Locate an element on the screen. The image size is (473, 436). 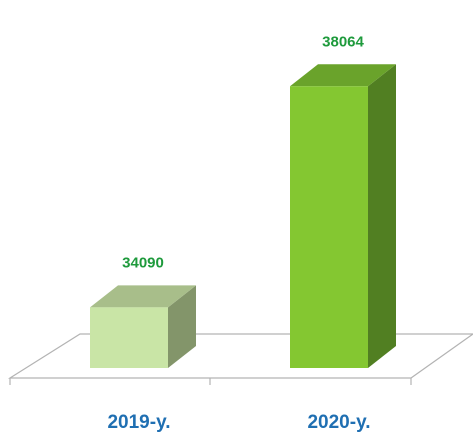
bar-2019-y. is located at coordinates (143, 326).